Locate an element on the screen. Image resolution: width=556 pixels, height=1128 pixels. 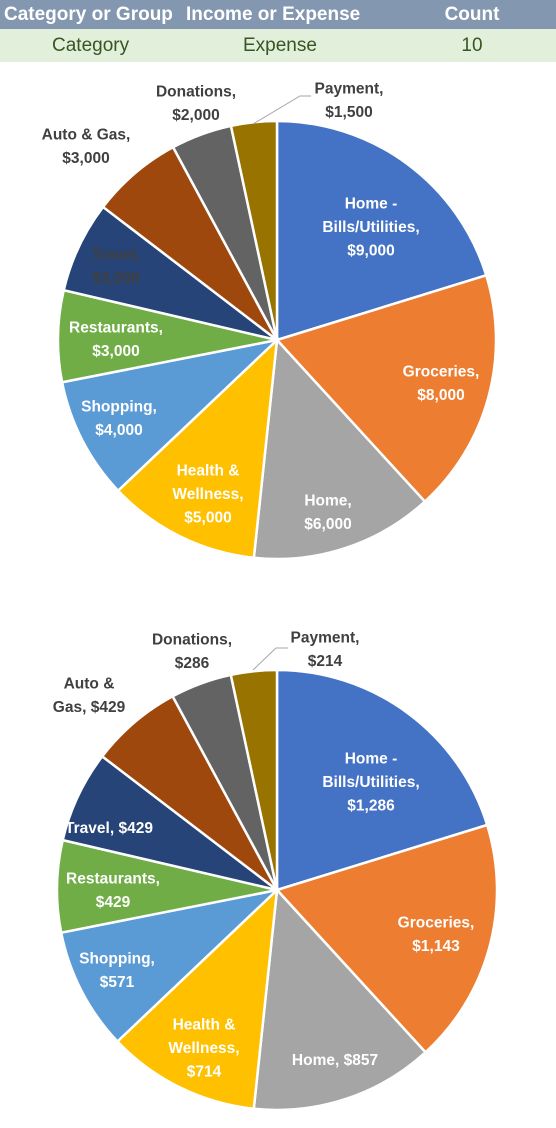
data-label-groceries: Groceries, $8,000 is located at coordinates (441, 383).